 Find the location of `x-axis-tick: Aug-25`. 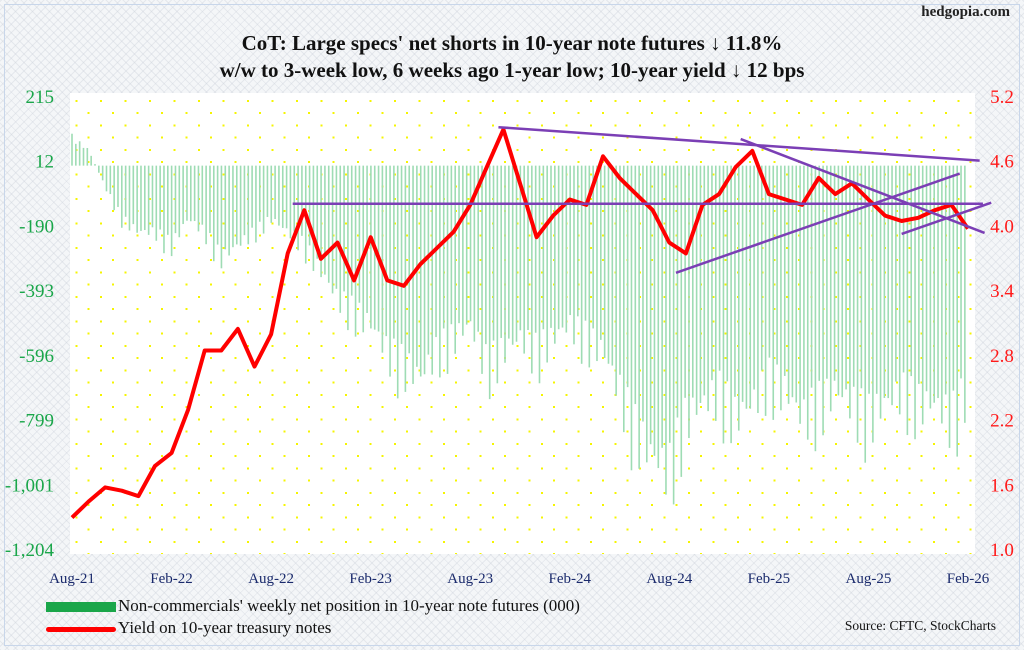

x-axis-tick: Aug-25 is located at coordinates (869, 579).